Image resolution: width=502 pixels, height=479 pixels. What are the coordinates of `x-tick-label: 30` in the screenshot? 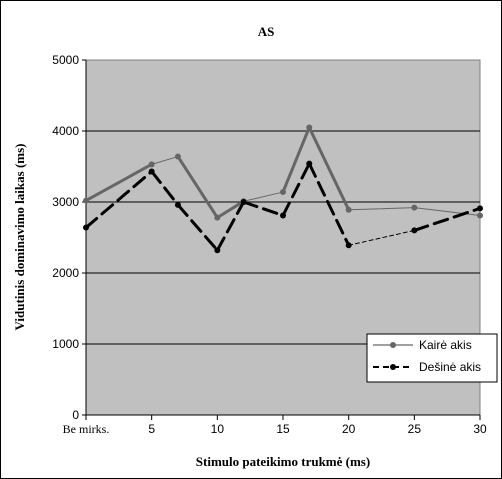 It's located at (480, 429).